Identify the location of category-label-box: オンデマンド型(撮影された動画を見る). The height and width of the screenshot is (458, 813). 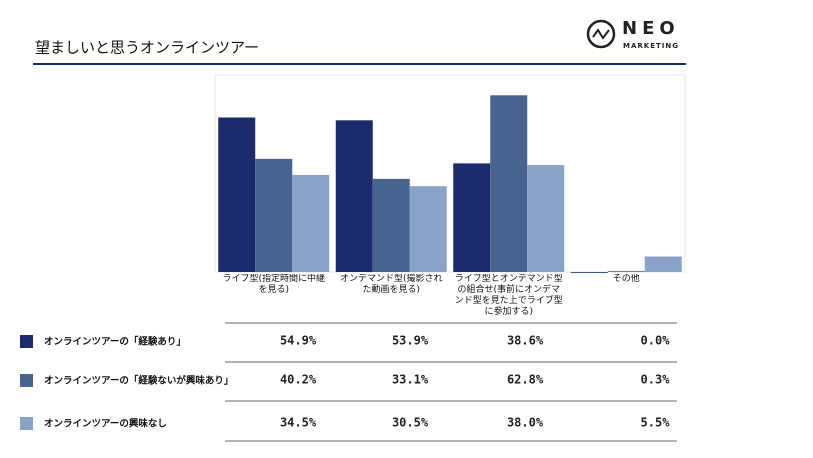
(391, 284).